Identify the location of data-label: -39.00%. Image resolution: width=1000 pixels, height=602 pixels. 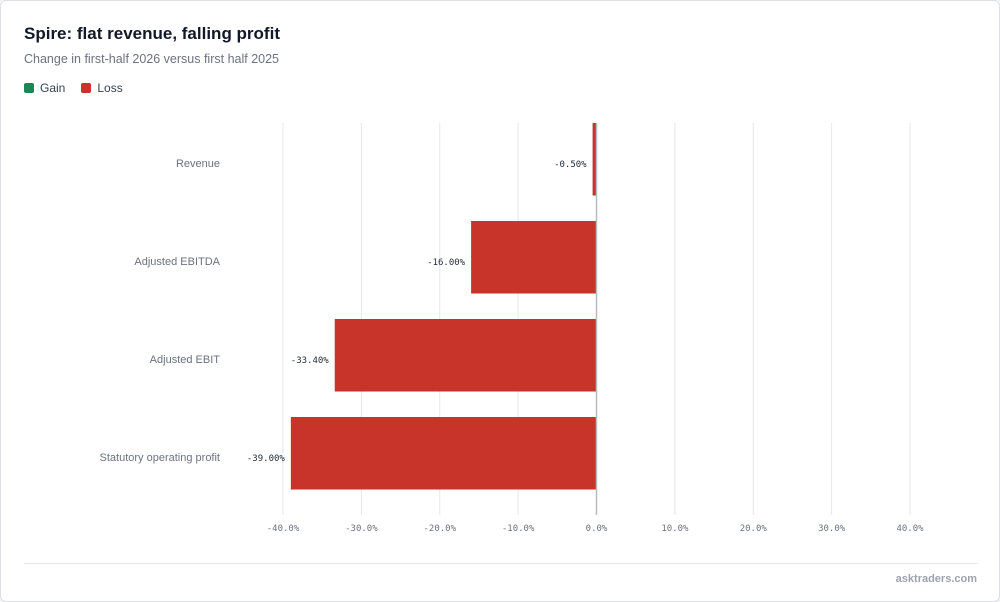
(266, 459).